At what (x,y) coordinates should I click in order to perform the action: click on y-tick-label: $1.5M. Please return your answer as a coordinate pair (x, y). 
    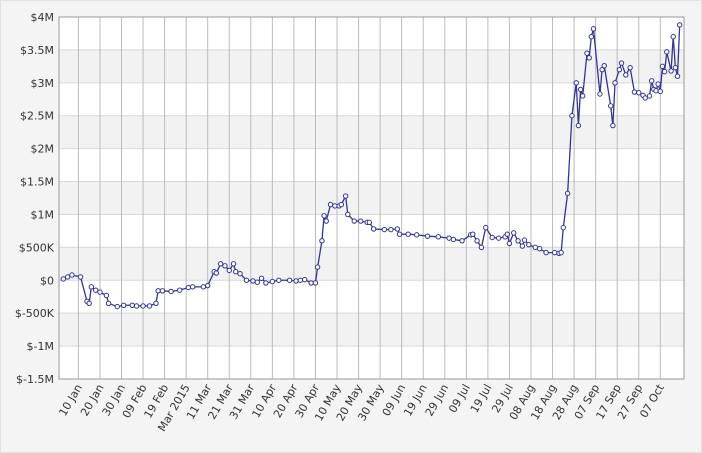
    Looking at the image, I should click on (37, 182).